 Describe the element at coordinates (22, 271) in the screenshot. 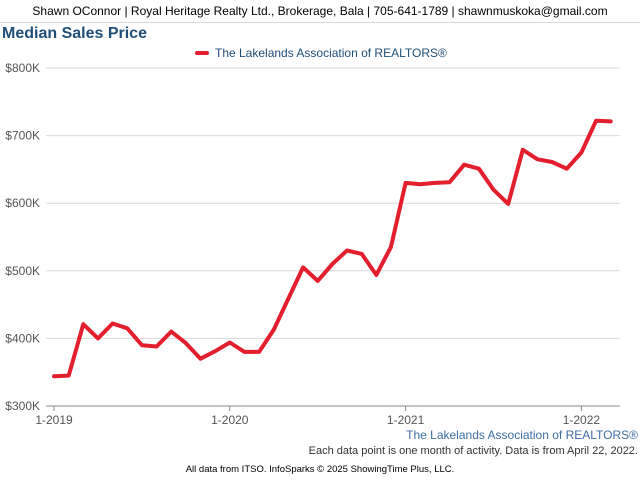

I see `y-tick-label: $500K` at that location.